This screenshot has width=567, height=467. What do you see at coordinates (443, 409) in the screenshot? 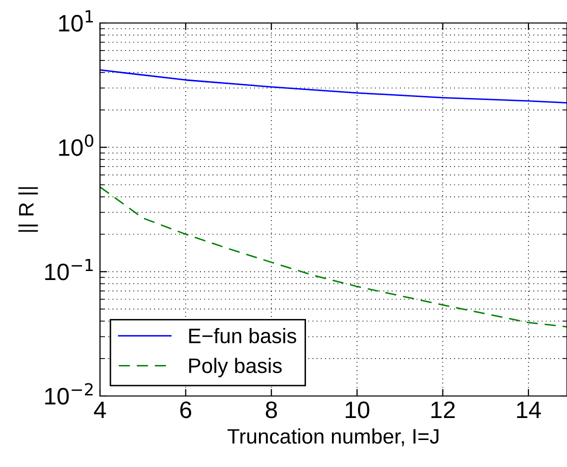
I see `x-tick-label: 12` at bounding box center [443, 409].